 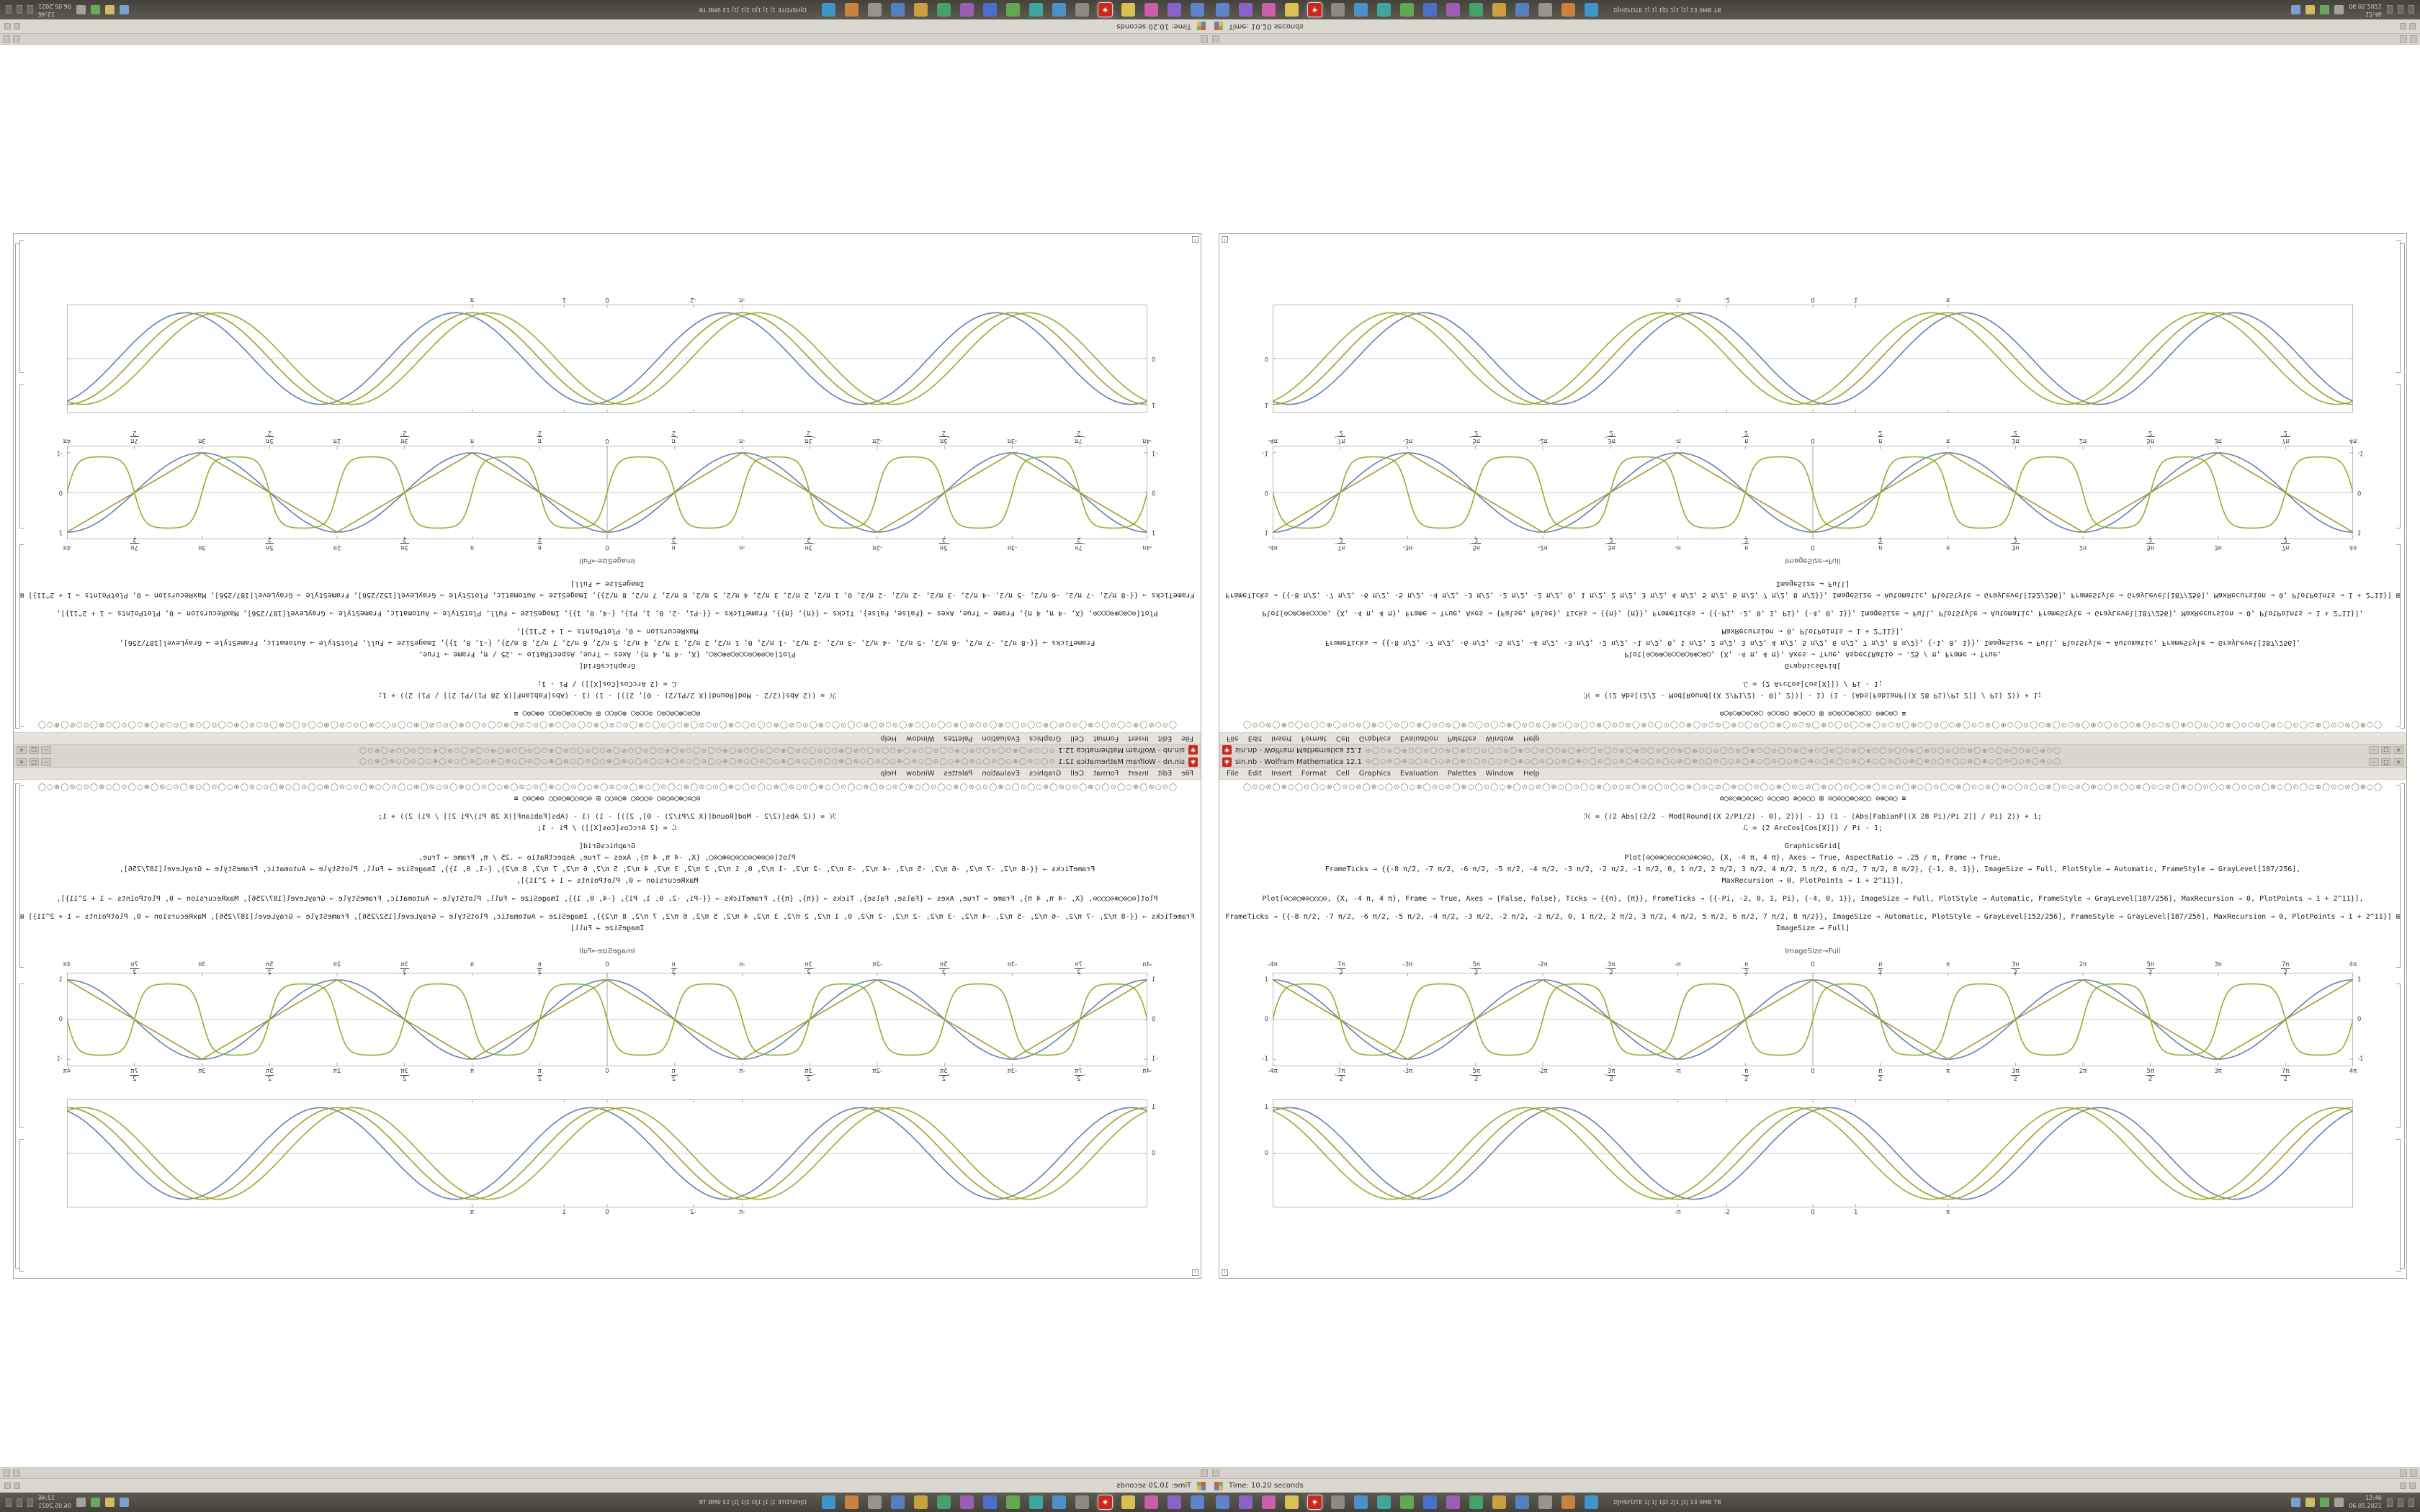 What do you see at coordinates (1138, 738) in the screenshot?
I see `menu-item-insert: Insert` at bounding box center [1138, 738].